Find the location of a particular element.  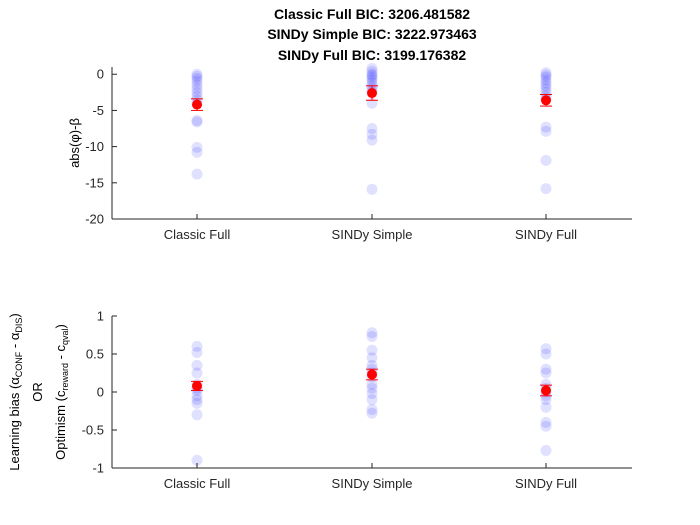

y-axis-label-top: abs(φ)-β is located at coordinates (74, 143).